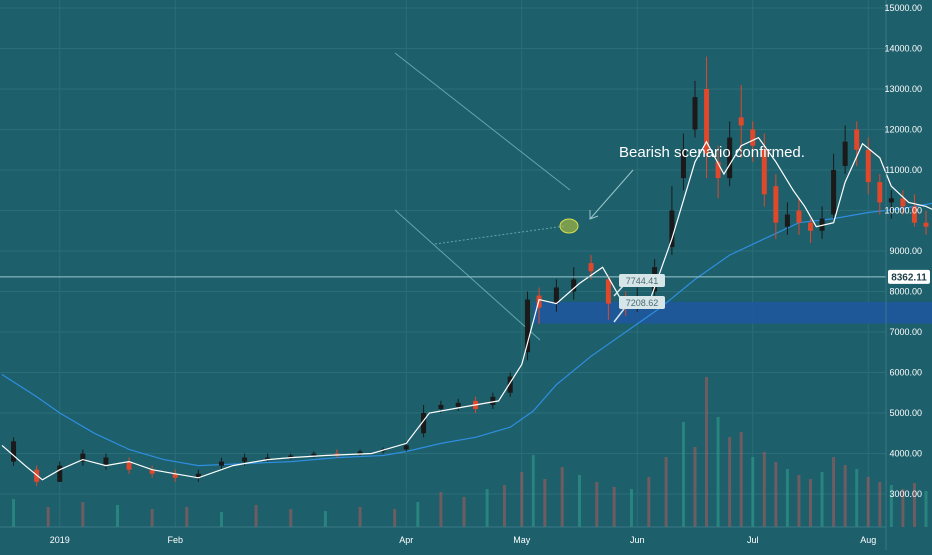 This screenshot has height=555, width=932. I want to click on lower-level-label: 7208.62, so click(642, 303).